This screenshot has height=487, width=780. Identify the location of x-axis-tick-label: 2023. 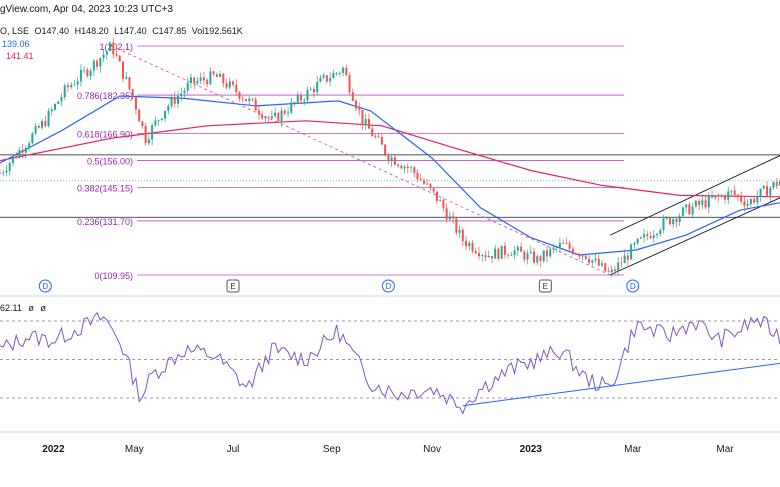
(531, 449).